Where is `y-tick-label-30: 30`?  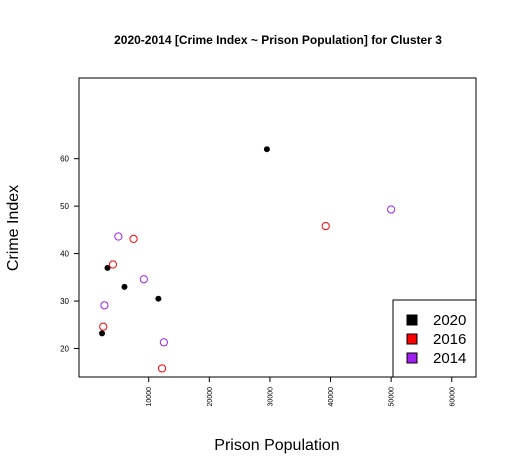 y-tick-label-30: 30 is located at coordinates (64, 301).